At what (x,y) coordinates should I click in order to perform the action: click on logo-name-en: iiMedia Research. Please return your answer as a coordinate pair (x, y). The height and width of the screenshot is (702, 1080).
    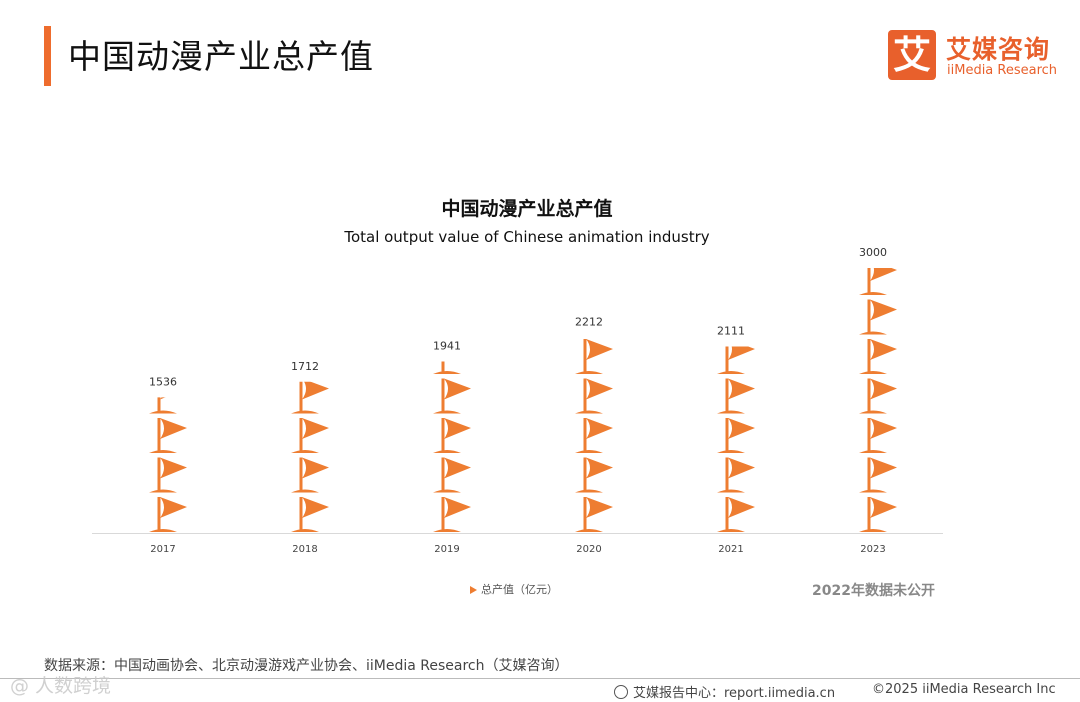
    Looking at the image, I should click on (1002, 70).